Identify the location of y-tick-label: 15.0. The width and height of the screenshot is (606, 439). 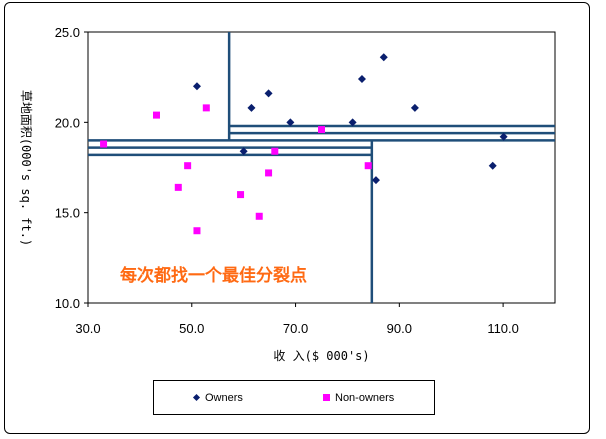
(67, 213).